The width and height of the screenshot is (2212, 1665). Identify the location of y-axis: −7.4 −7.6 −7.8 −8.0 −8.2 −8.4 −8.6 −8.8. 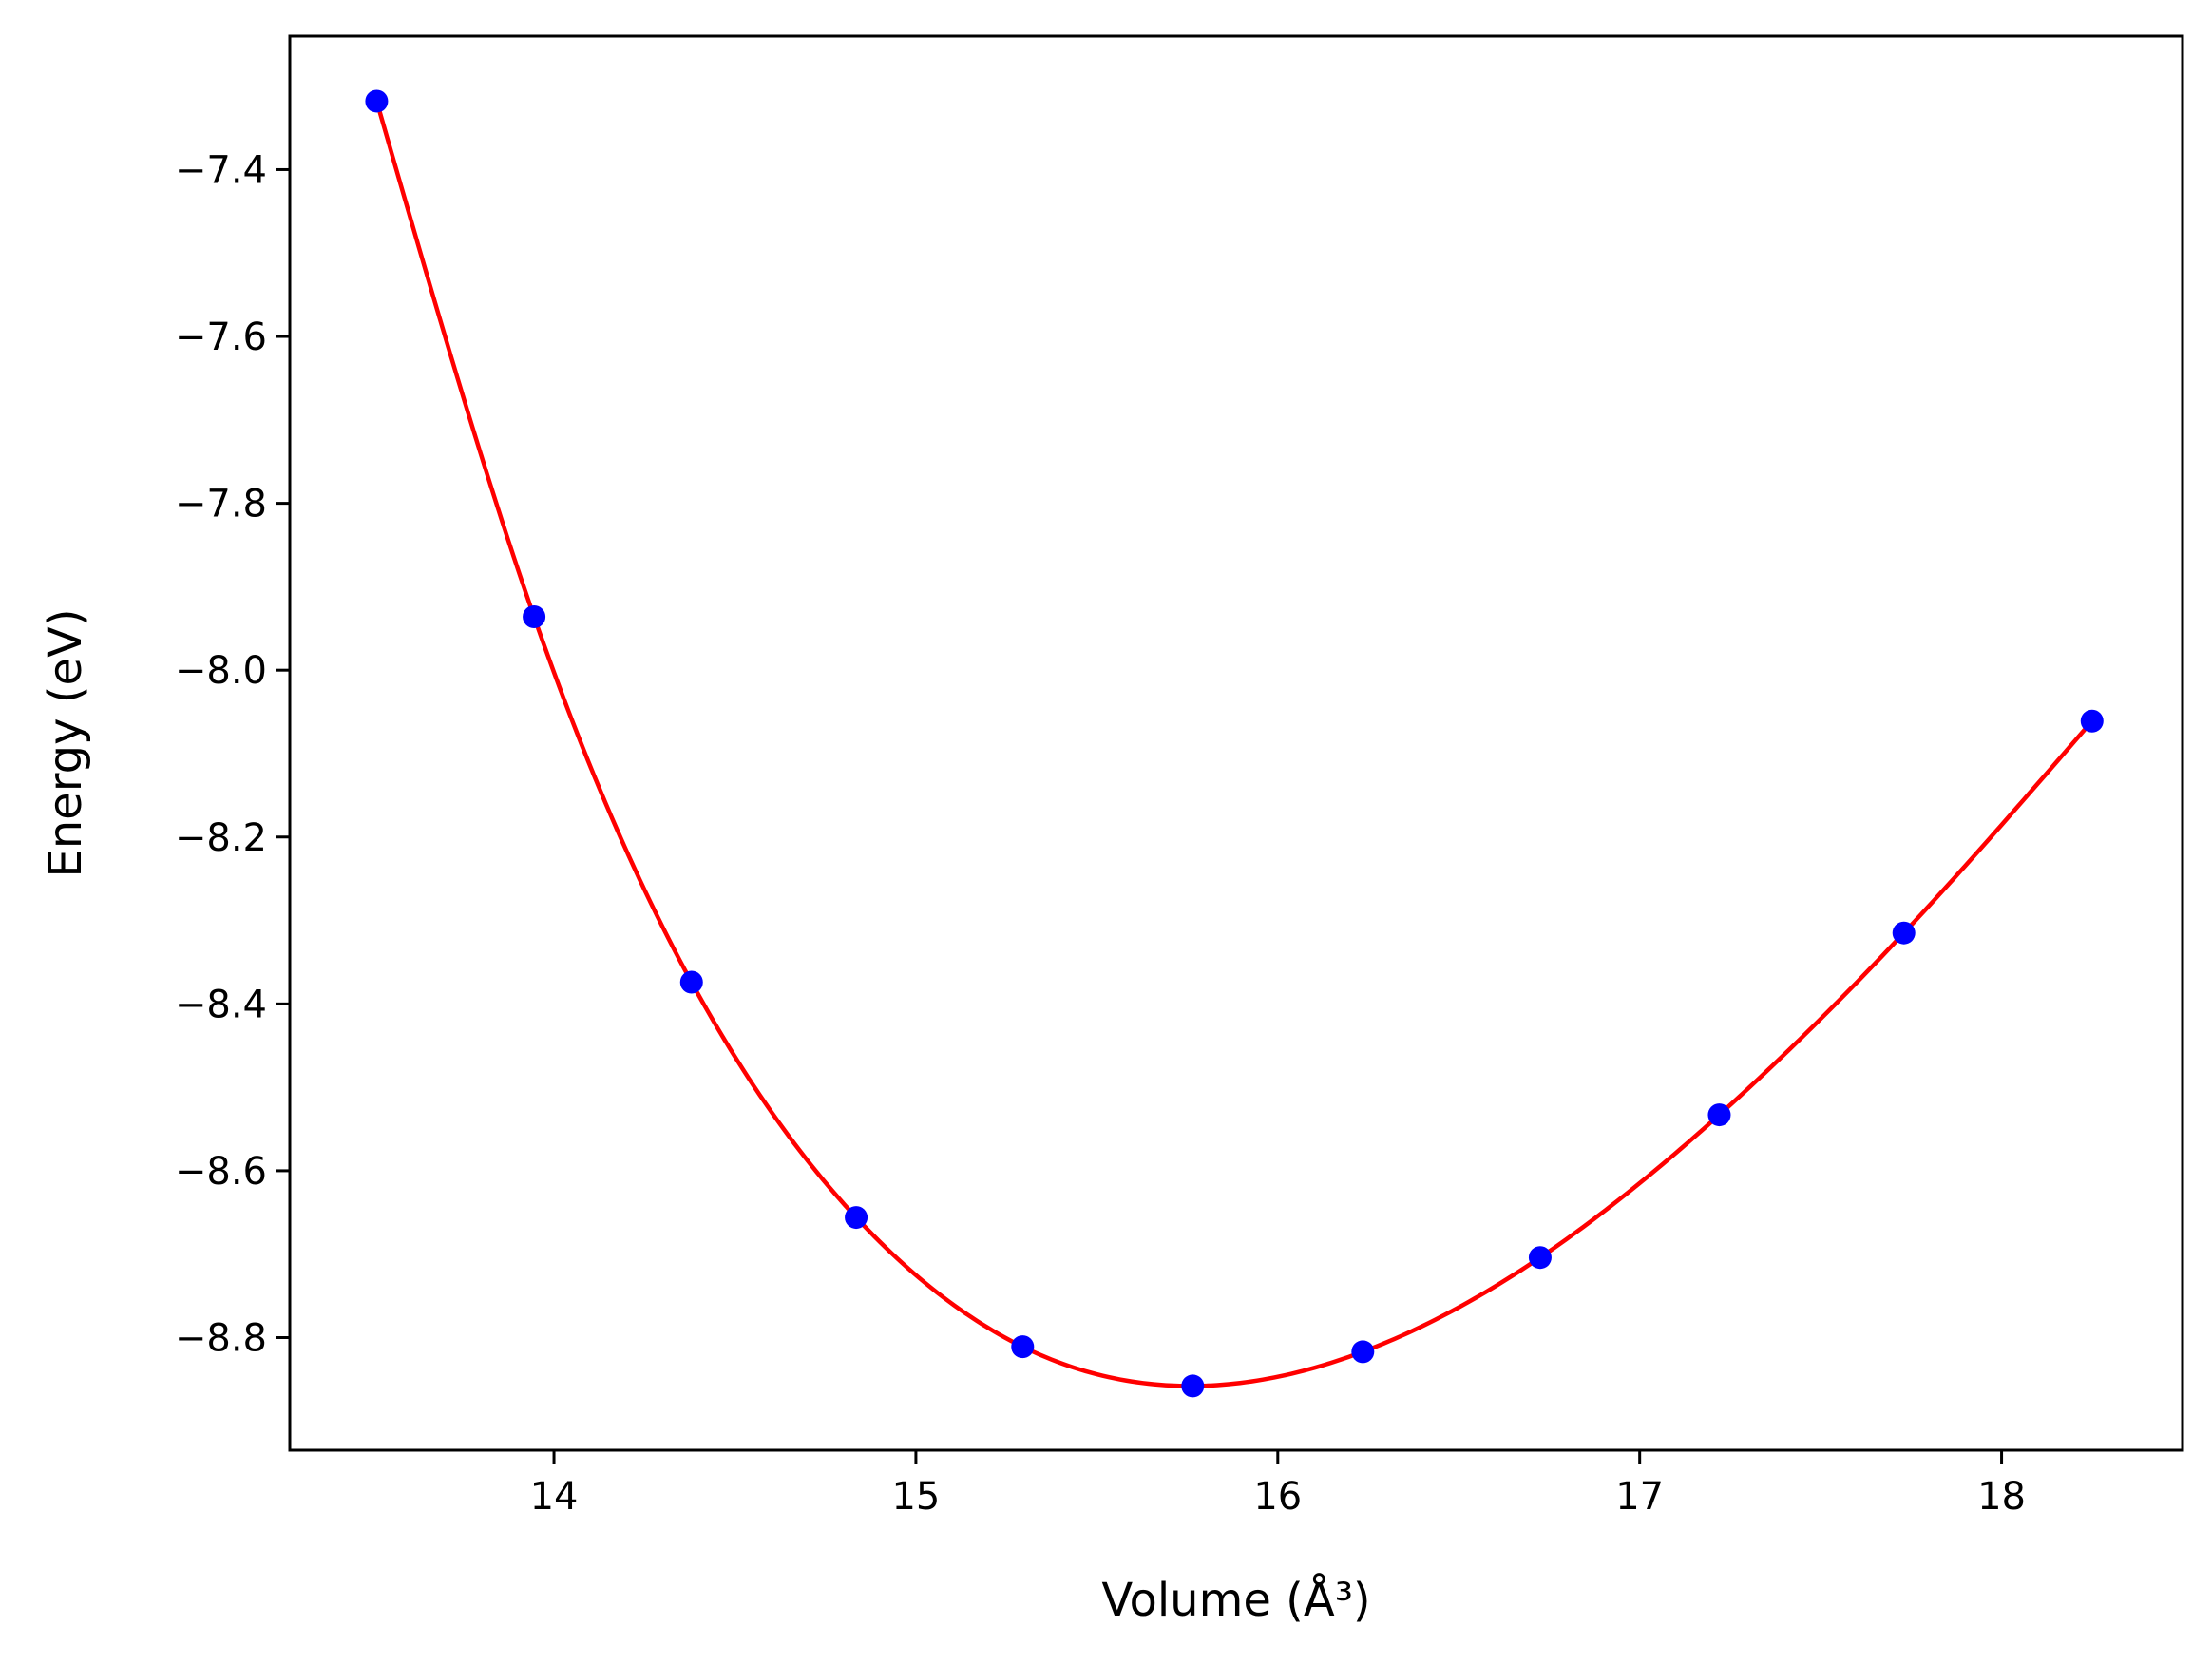
(232, 754).